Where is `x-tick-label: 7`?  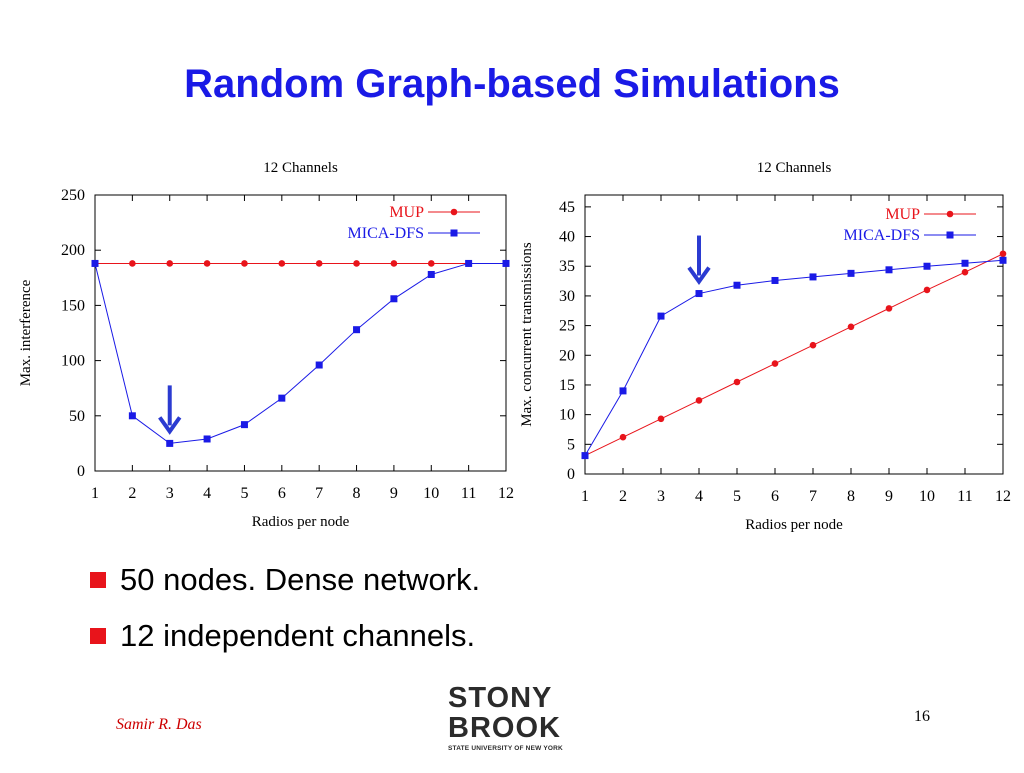 x-tick-label: 7 is located at coordinates (813, 496).